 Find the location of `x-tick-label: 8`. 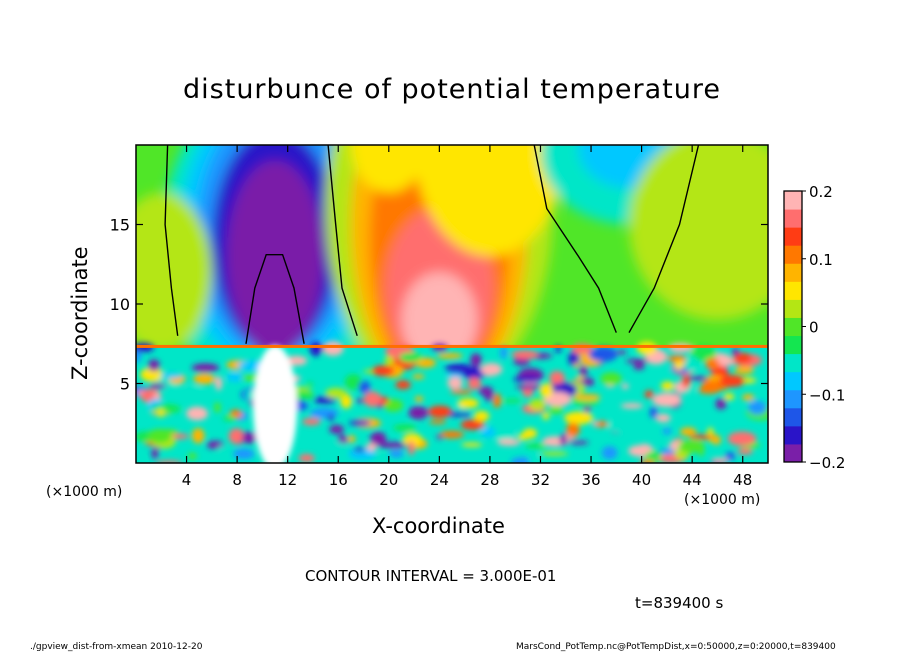

x-tick-label: 8 is located at coordinates (237, 480).